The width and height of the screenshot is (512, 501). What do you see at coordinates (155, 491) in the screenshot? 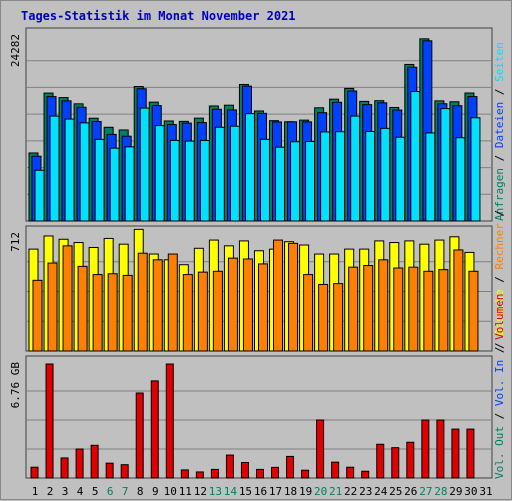
I see `x-tick-label-9: 9` at bounding box center [155, 491].